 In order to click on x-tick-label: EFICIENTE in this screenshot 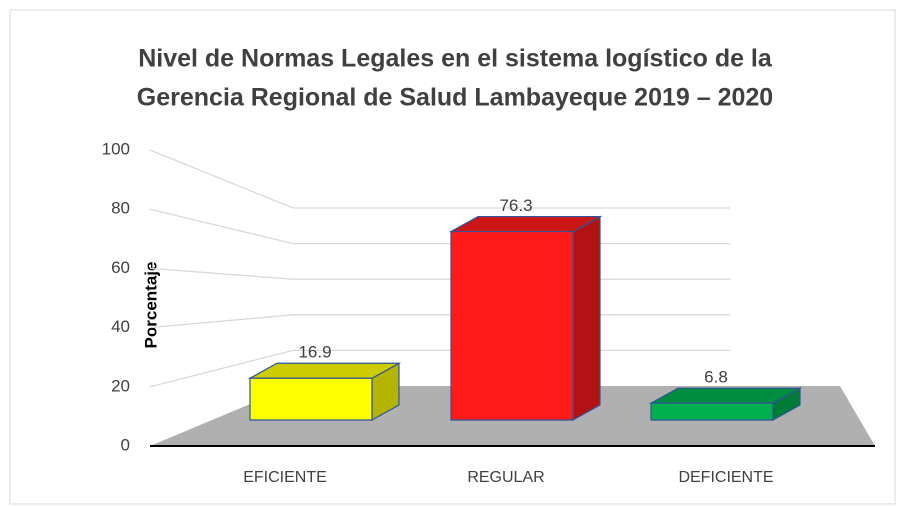, I will do `click(285, 477)`.